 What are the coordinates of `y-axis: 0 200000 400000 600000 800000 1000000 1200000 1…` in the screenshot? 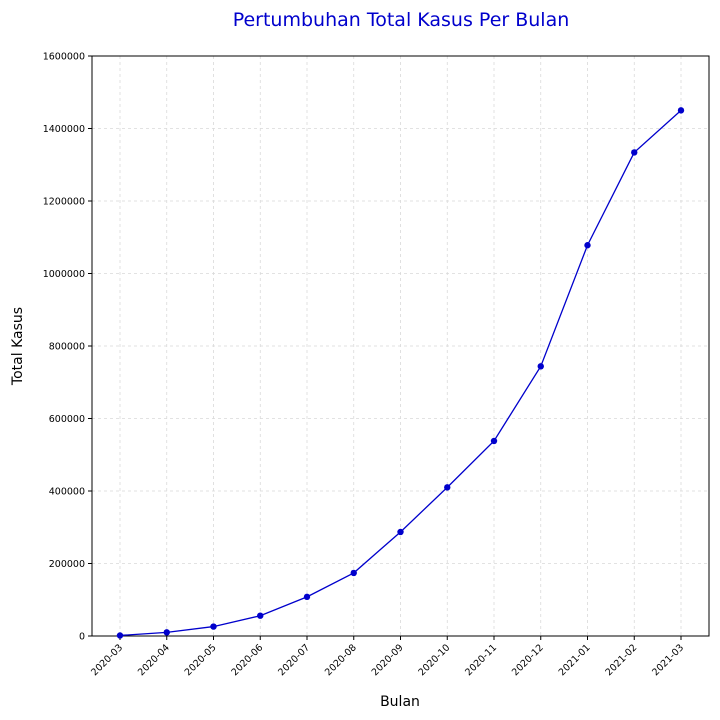 It's located at (67, 347).